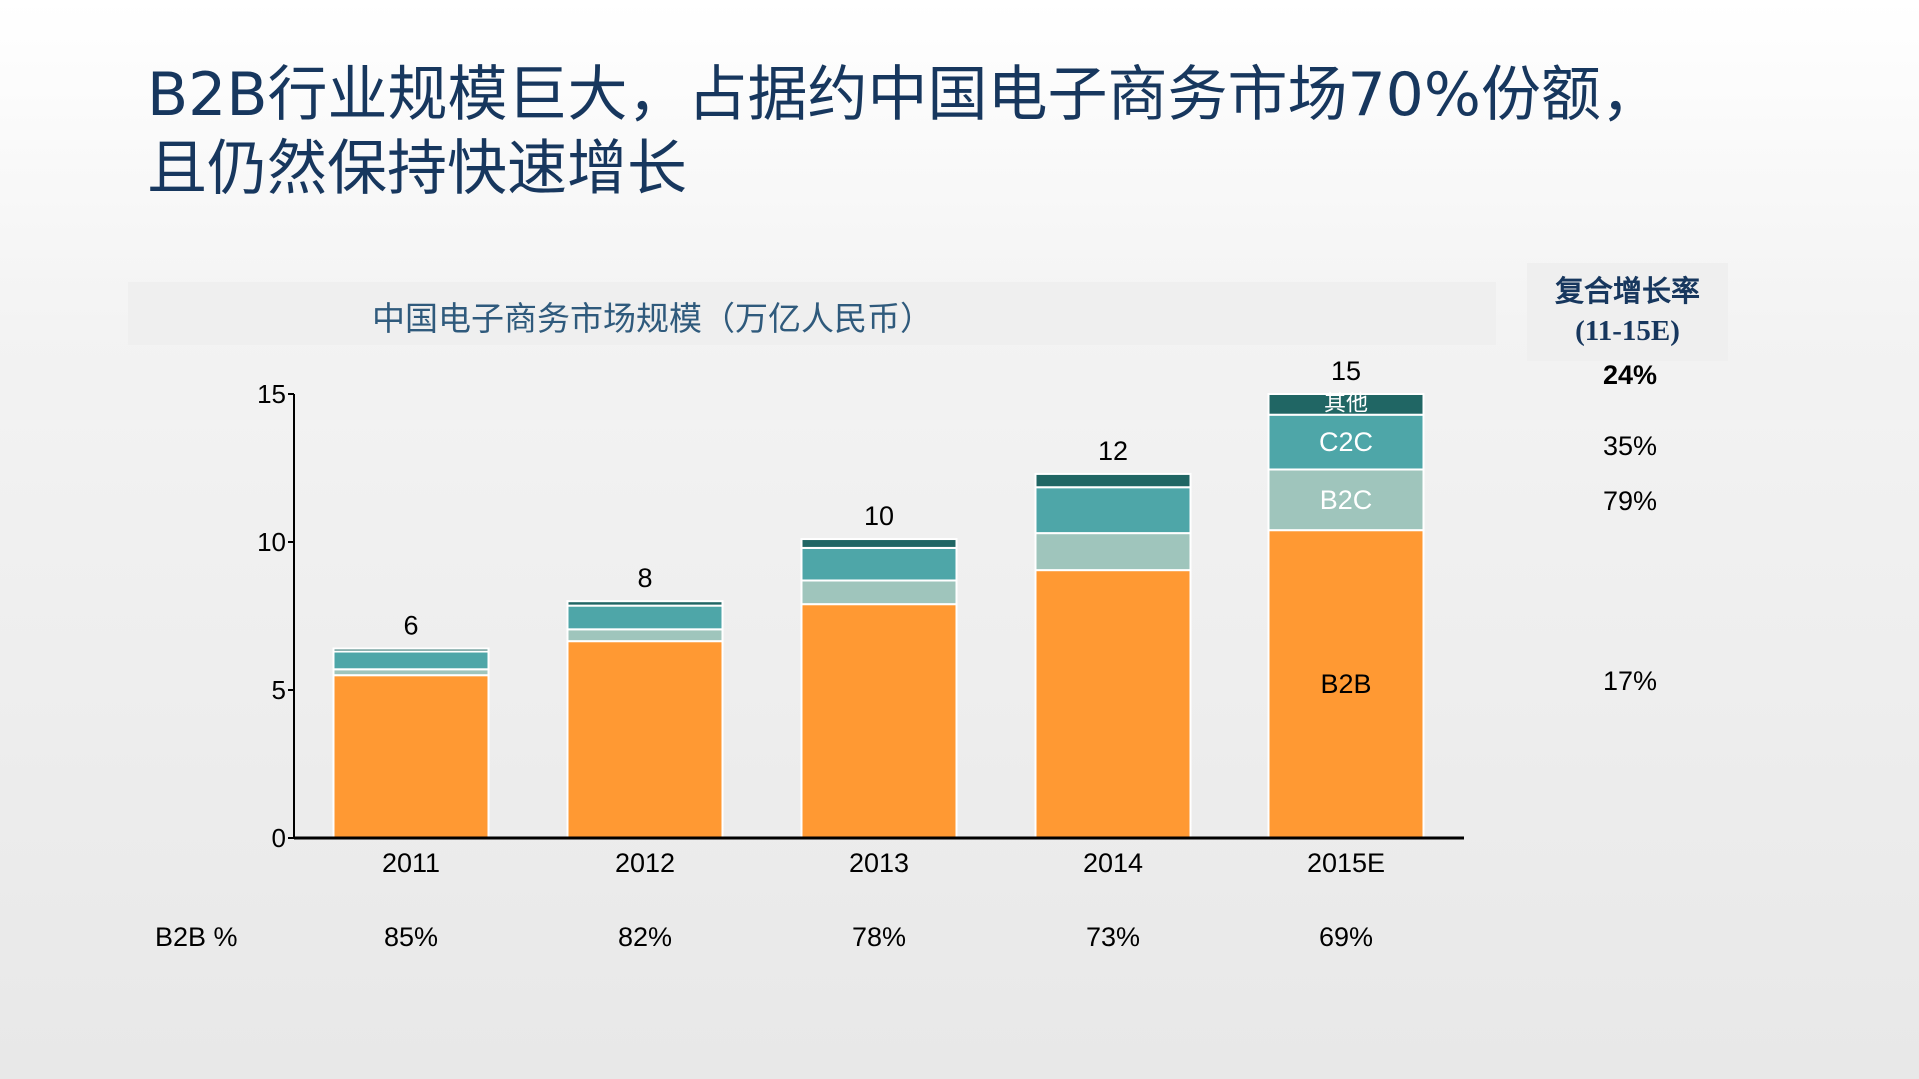 The height and width of the screenshot is (1079, 1919). I want to click on bar-segment-b2b-2015E, so click(1346, 684).